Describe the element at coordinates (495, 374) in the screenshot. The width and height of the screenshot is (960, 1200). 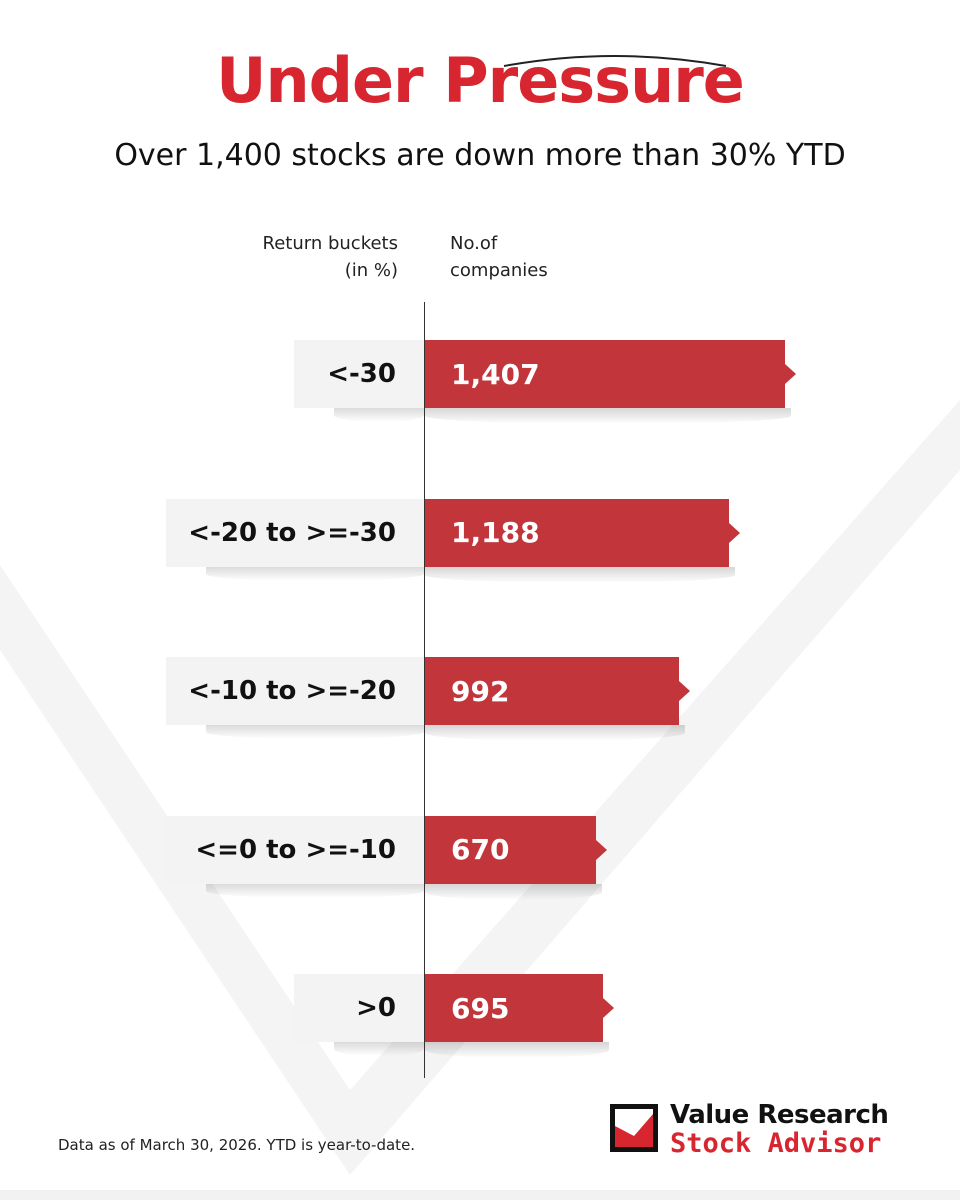
I see `bar-value-label: 1,407` at that location.